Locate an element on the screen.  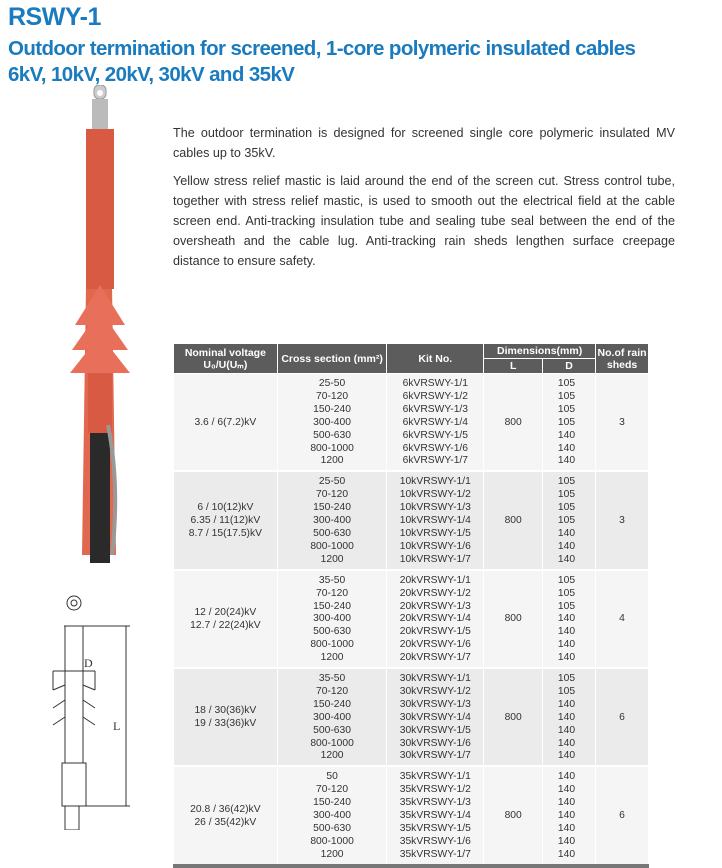
diameter-cell: 105 105 140 140 140 140 140 is located at coordinates (569, 717).